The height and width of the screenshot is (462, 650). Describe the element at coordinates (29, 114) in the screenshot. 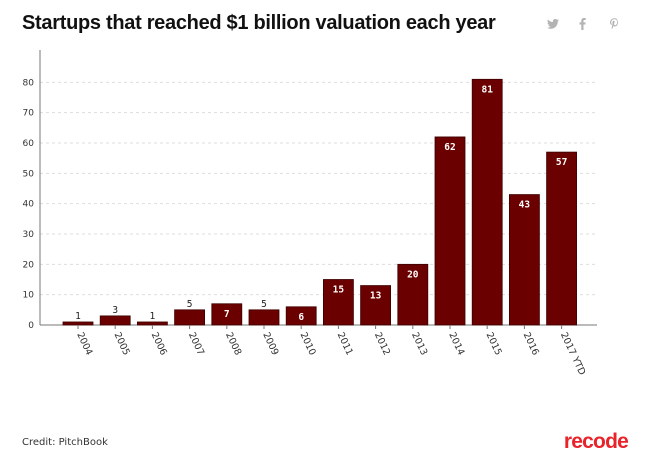

I see `y-tick-label: 70` at that location.